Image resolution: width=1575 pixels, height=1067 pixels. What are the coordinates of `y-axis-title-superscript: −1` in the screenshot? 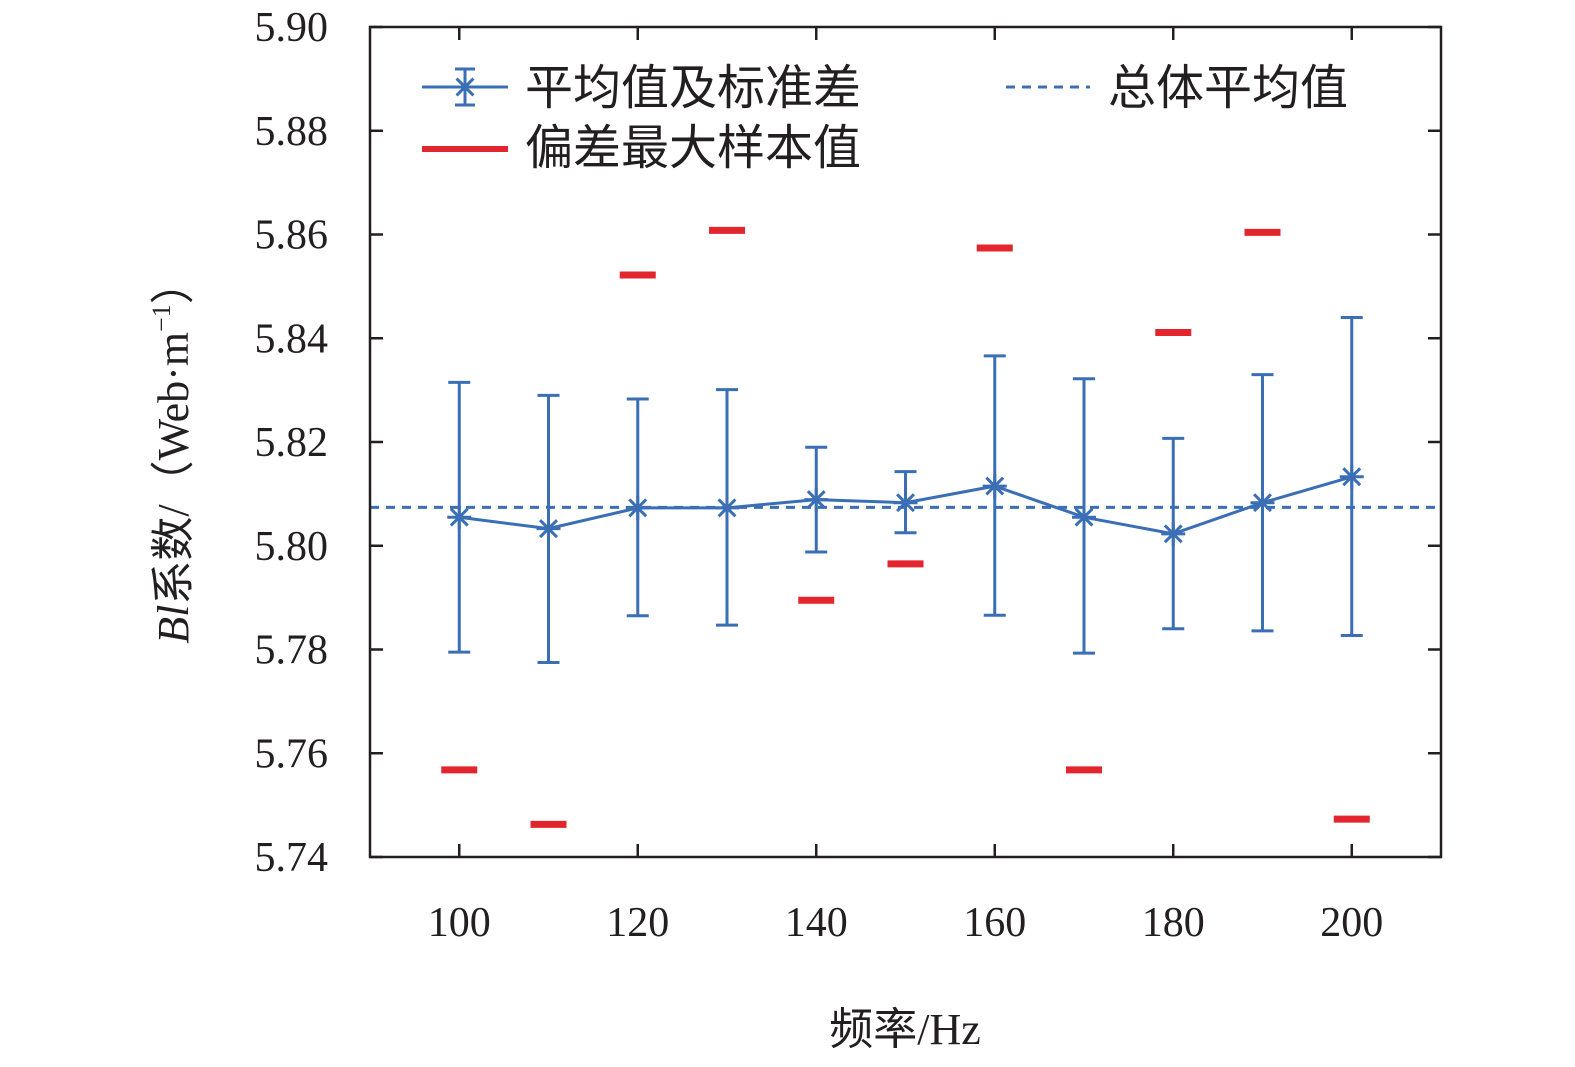 It's located at (161, 318).